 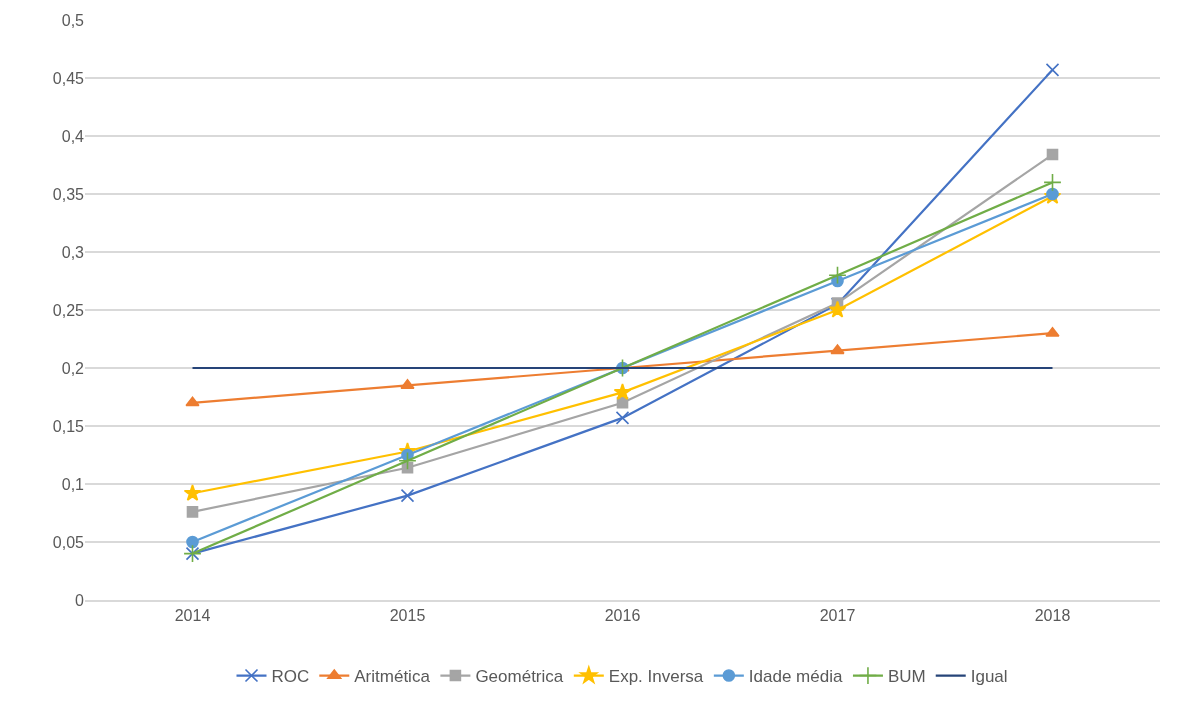 I want to click on y-tick-label: 0,4, so click(x=73, y=136).